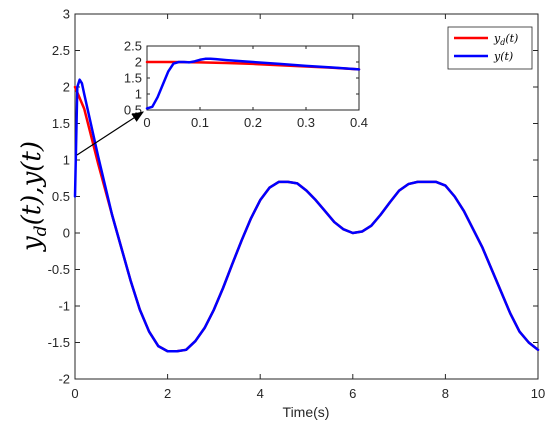  Describe the element at coordinates (64, 306) in the screenshot. I see `main-ytick-label: -1` at that location.